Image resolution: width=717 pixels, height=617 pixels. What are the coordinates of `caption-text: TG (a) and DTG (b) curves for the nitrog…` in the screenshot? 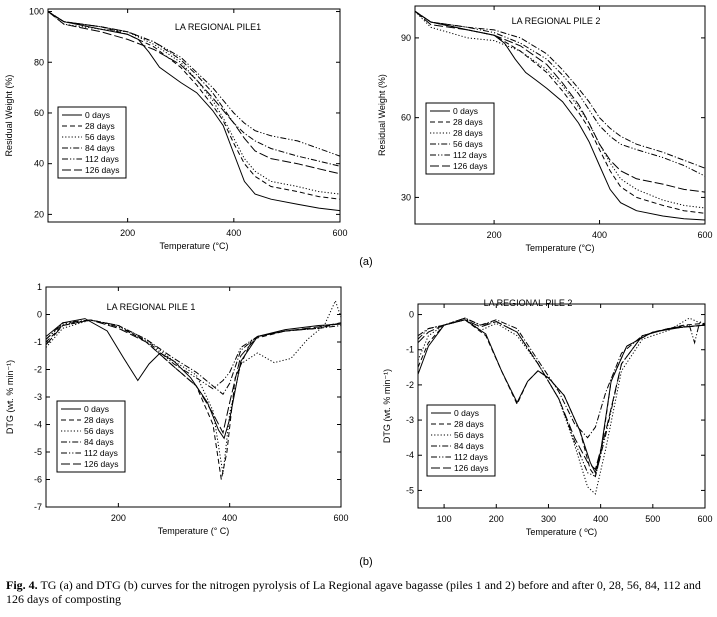 It's located at (353, 592).